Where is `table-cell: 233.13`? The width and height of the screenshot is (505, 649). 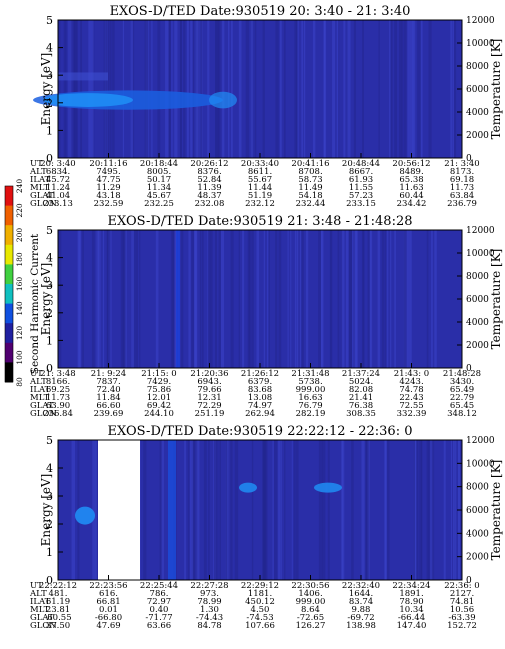
table-cell: 233.13 is located at coordinates (58, 204).